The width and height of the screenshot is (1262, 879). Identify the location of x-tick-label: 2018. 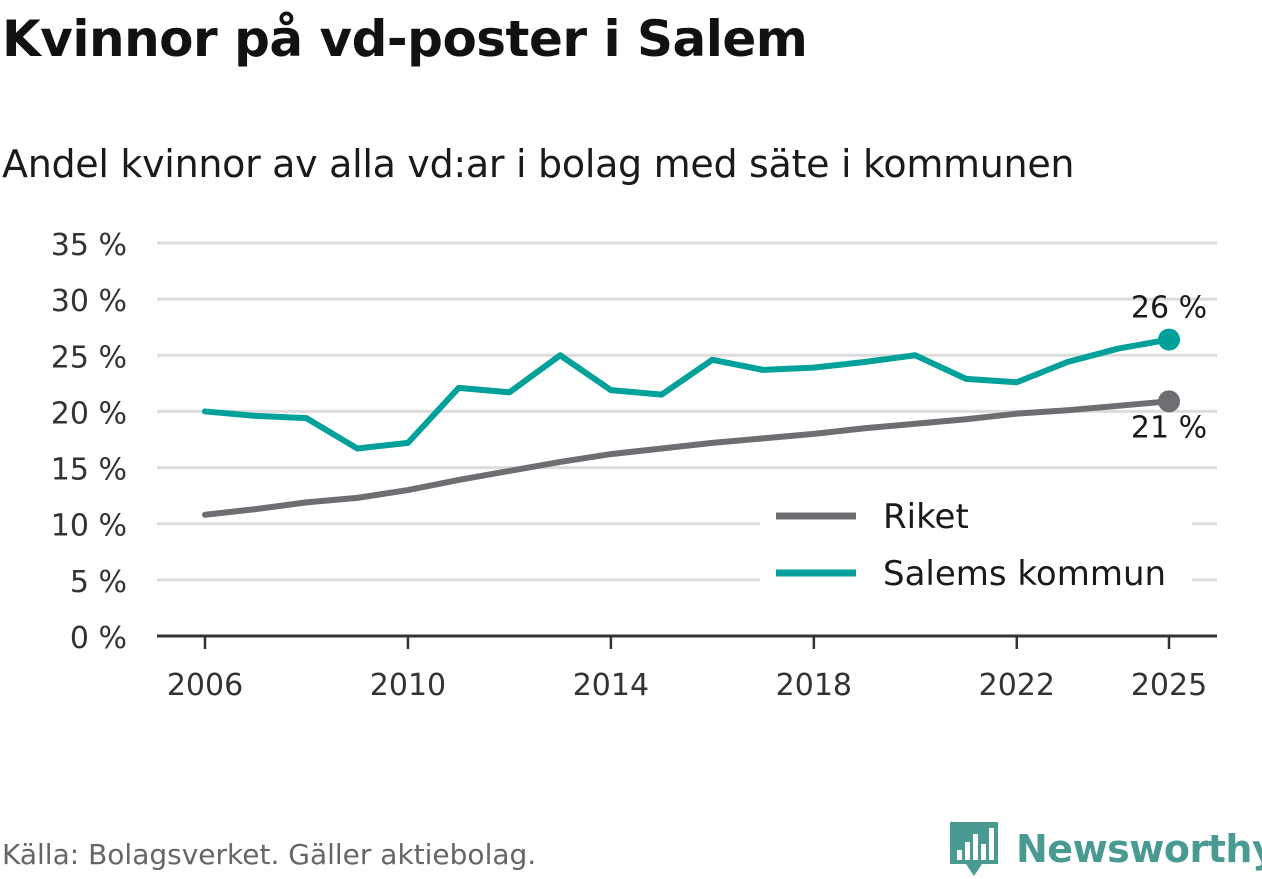
(814, 685).